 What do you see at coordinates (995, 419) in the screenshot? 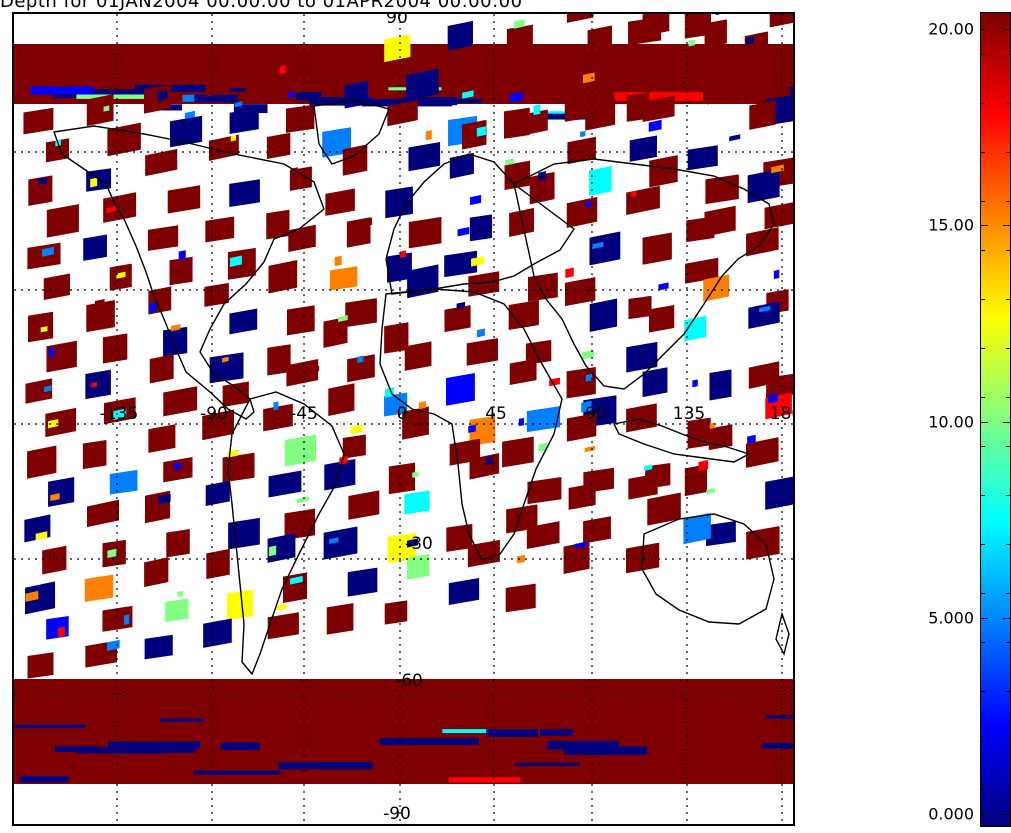
I see `colorbar-gradient` at bounding box center [995, 419].